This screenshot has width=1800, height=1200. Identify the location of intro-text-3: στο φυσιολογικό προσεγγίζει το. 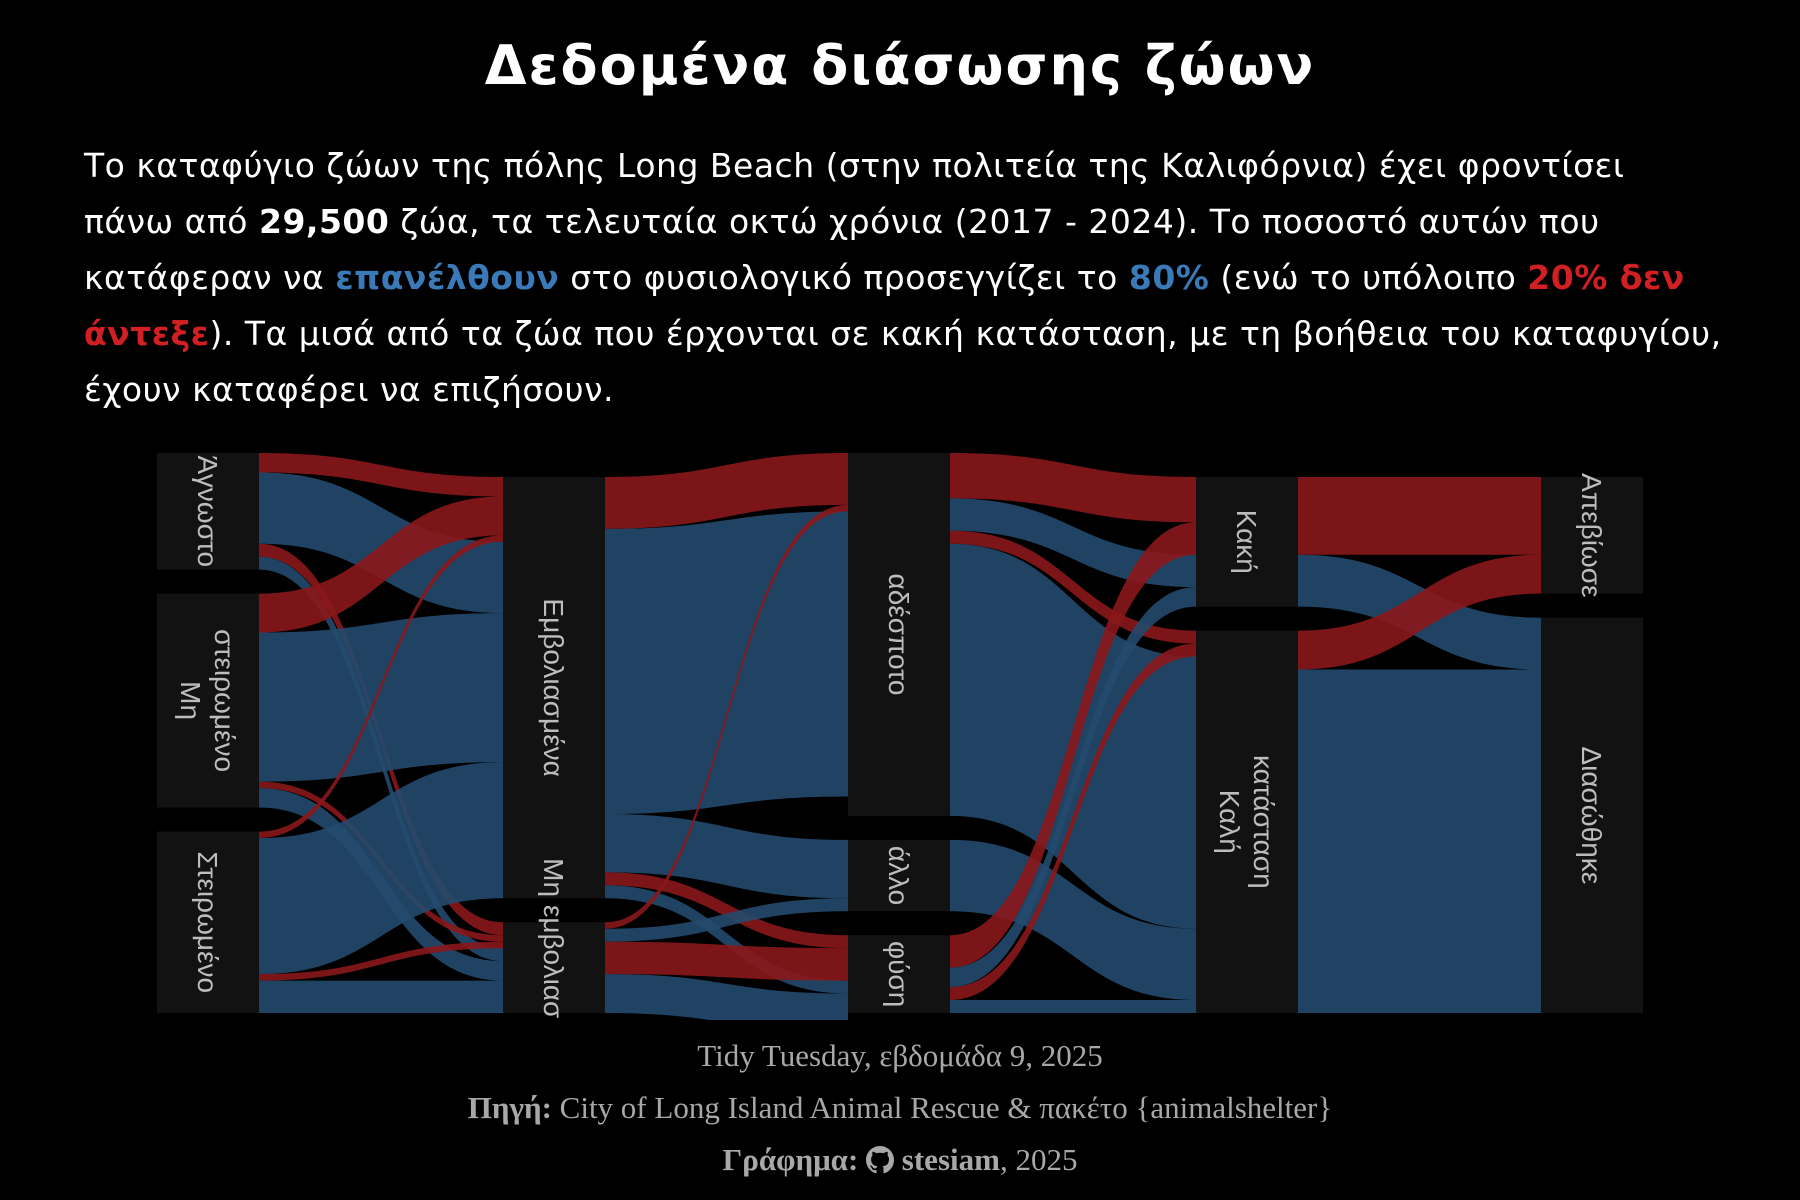
(844, 277).